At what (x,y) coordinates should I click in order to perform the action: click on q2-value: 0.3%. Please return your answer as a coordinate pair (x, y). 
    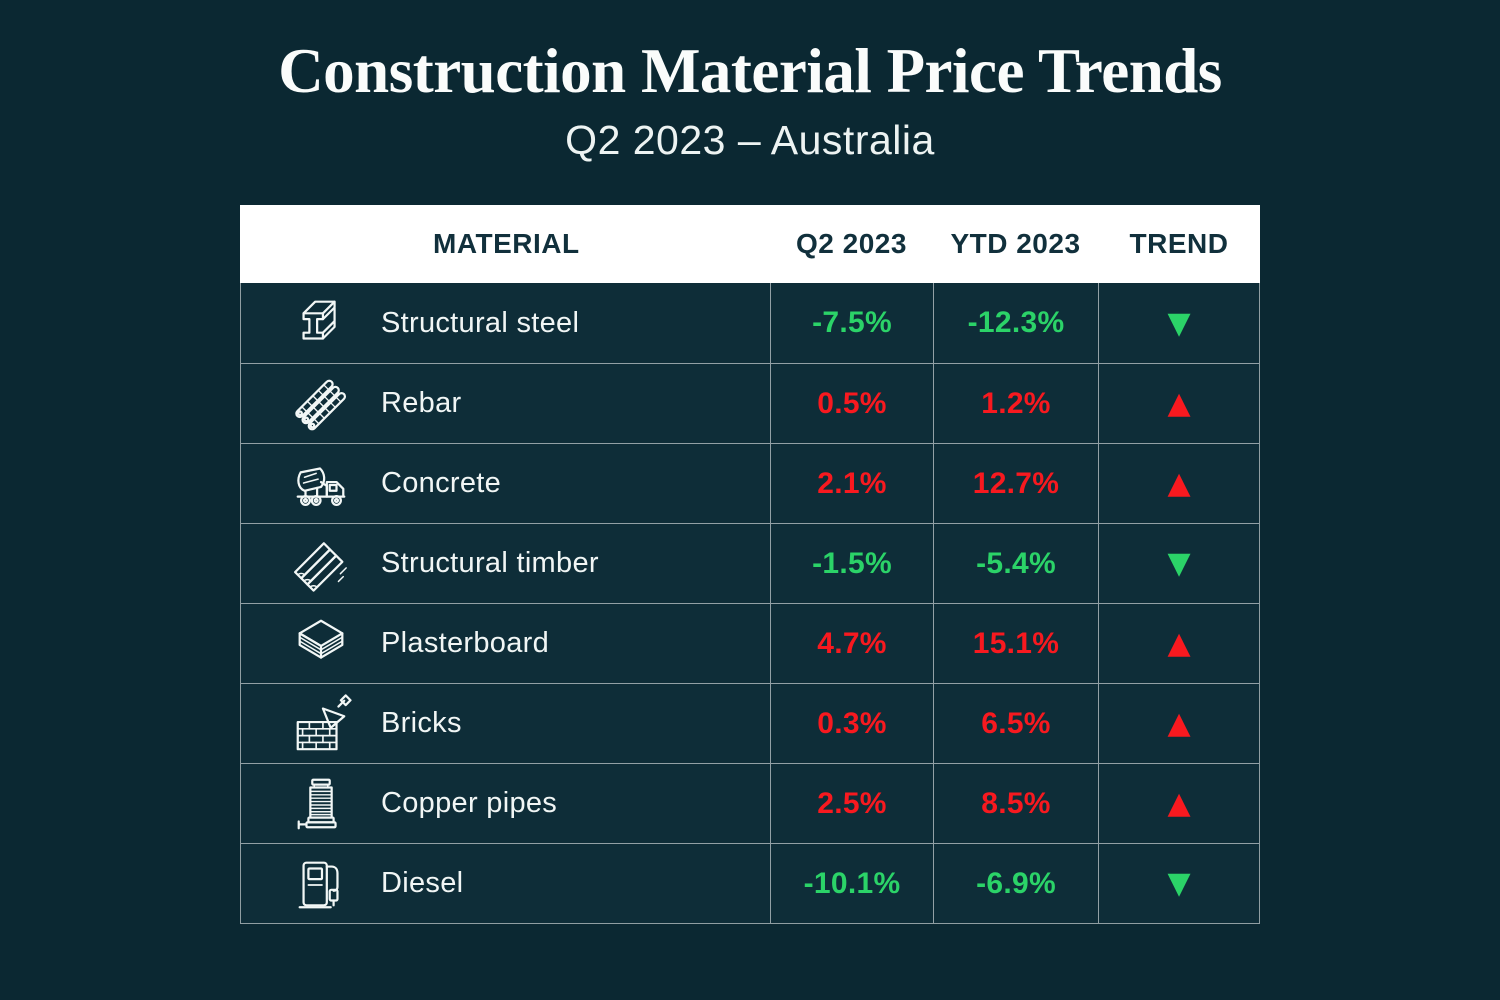
    Looking at the image, I should click on (851, 723).